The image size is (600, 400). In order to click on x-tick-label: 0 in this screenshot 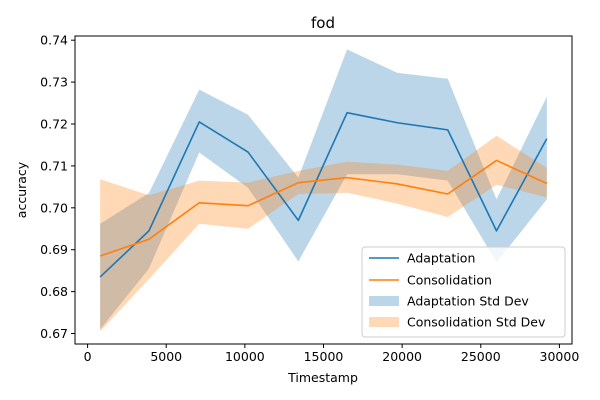, I will do `click(88, 356)`.